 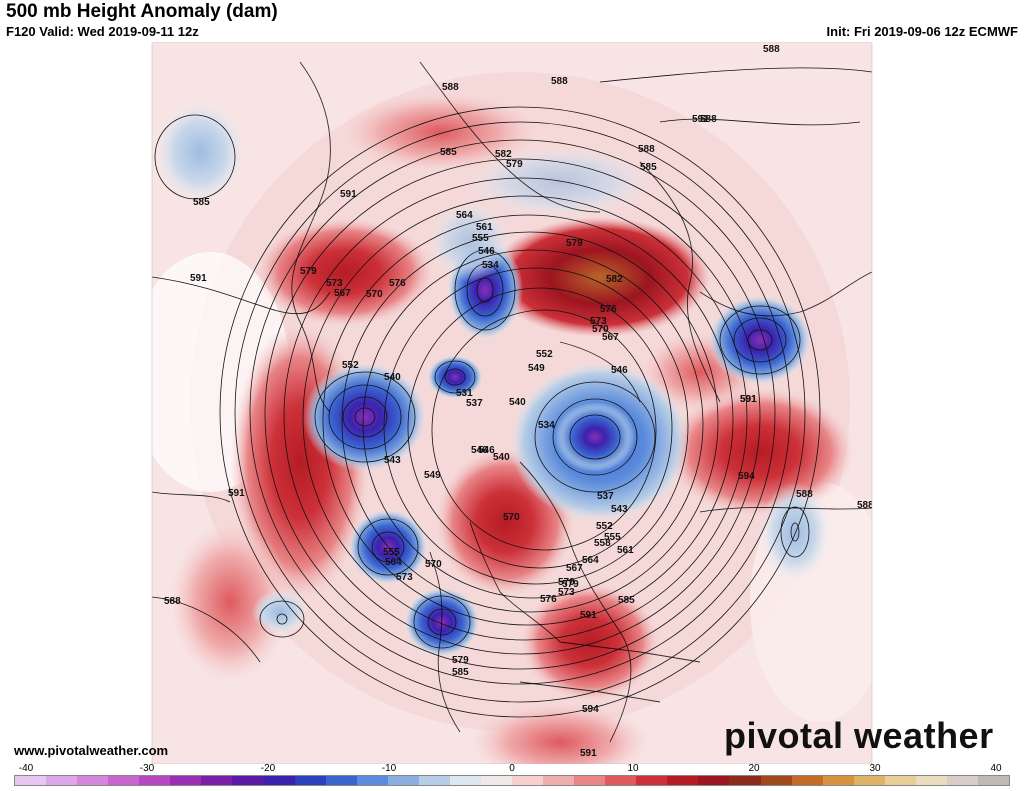 What do you see at coordinates (922, 31) in the screenshot?
I see `init-time: Init: Fri 2019-09-06 12z ECMWF` at bounding box center [922, 31].